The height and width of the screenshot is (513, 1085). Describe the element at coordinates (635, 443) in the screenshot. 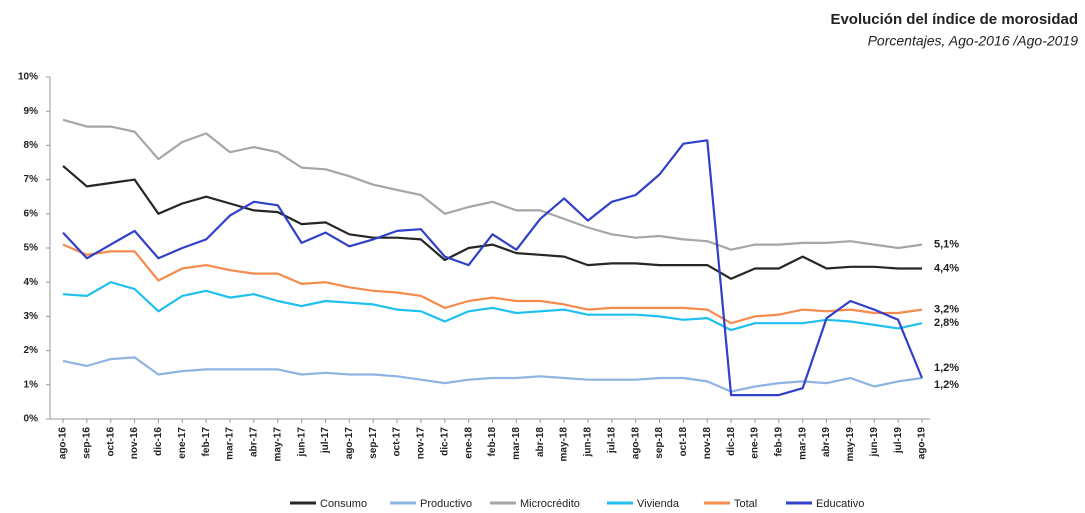

I see `x-tick-label: ago-18` at that location.